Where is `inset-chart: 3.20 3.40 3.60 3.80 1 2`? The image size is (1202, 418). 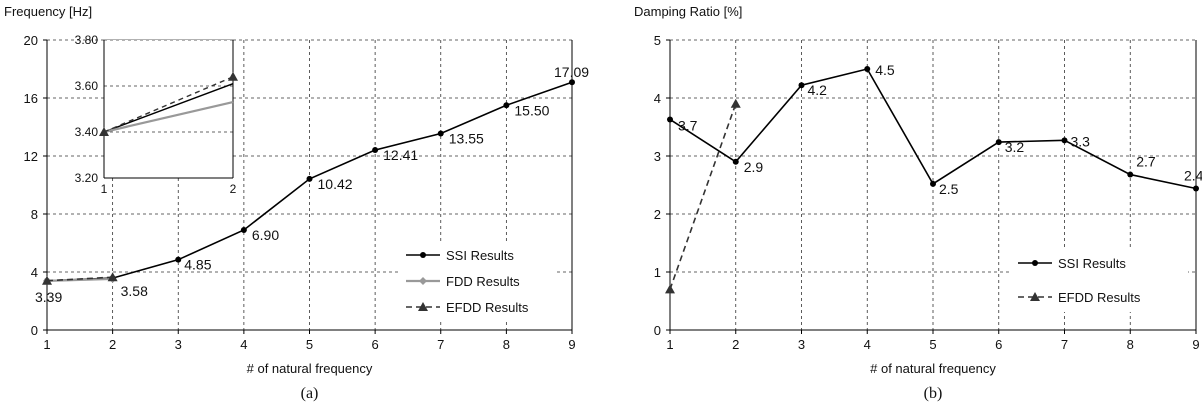
inset-chart: 3.20 3.40 3.60 3.80 1 2 is located at coordinates (156, 114).